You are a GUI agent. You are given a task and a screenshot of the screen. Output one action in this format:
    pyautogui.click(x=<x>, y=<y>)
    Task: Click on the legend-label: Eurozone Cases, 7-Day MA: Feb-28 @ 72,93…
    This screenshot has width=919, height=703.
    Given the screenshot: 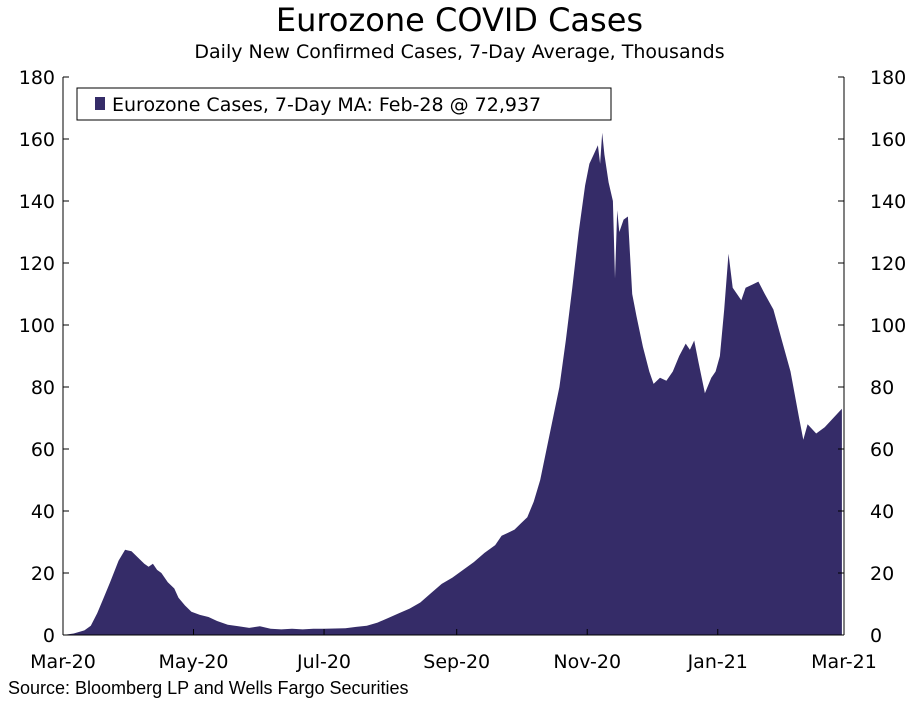 What is the action you would take?
    pyautogui.click(x=326, y=105)
    